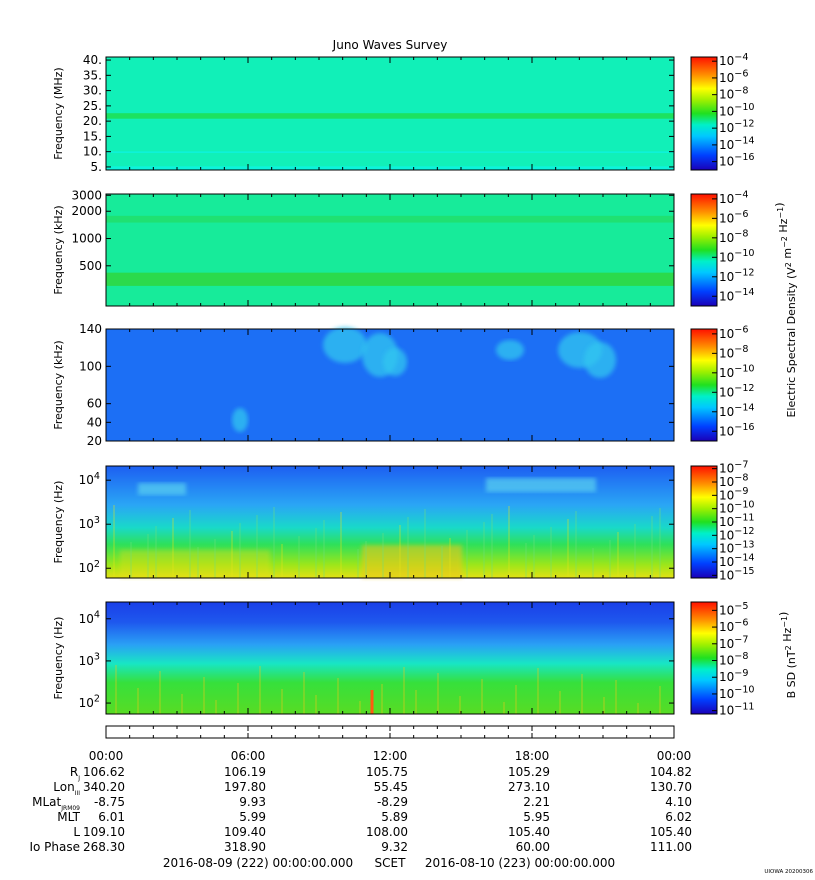  What do you see at coordinates (111, 817) in the screenshot?
I see `ephemeris-value: 6.01` at bounding box center [111, 817].